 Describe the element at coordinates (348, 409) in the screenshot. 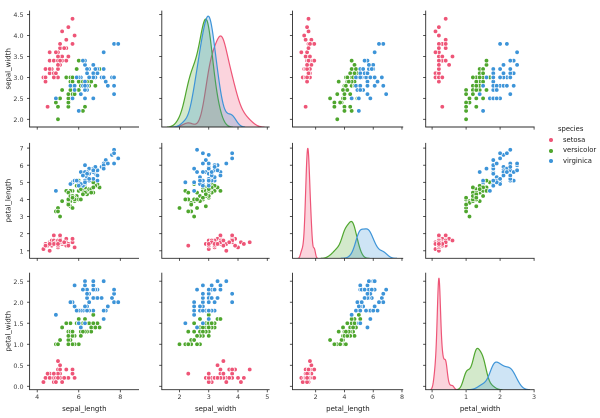

I see `x-axis-label-petal_length: petal_length` at that location.